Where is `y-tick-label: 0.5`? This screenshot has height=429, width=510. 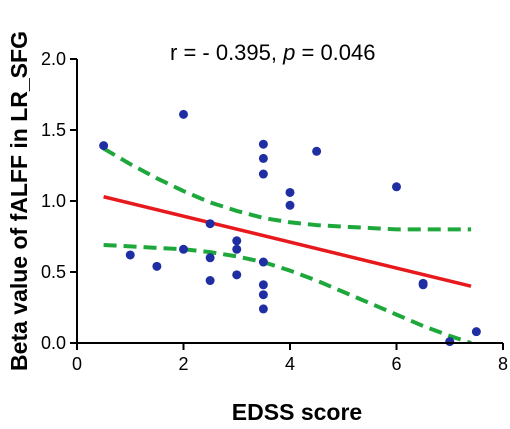 y-tick-label: 0.5 is located at coordinates (53, 272).